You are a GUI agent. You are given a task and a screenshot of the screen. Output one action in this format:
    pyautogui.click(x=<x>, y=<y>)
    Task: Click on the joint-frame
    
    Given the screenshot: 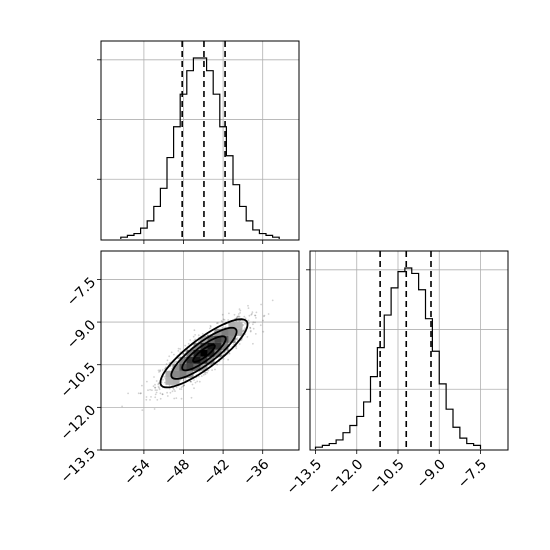 What is the action you would take?
    pyautogui.click(x=200, y=350)
    